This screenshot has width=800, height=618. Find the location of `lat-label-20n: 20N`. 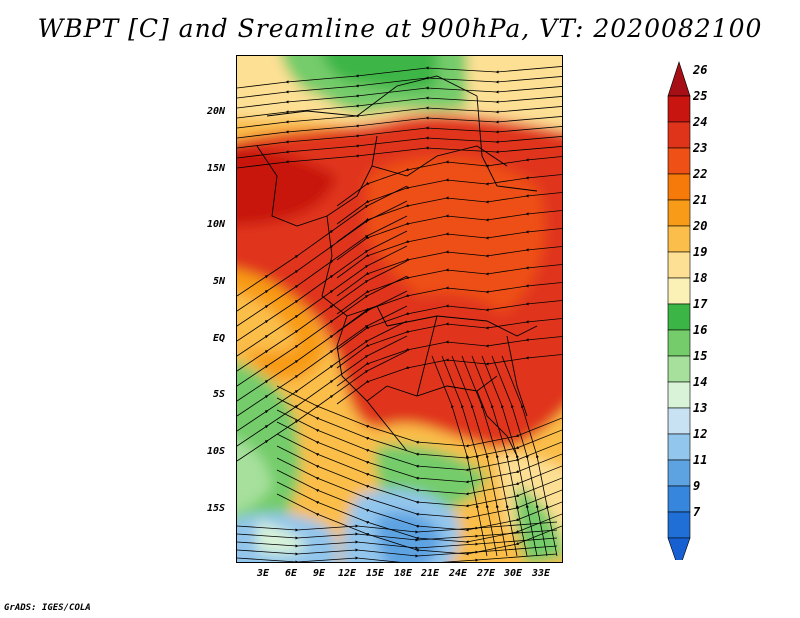

lat-label-20n: 20N is located at coordinates (216, 111).